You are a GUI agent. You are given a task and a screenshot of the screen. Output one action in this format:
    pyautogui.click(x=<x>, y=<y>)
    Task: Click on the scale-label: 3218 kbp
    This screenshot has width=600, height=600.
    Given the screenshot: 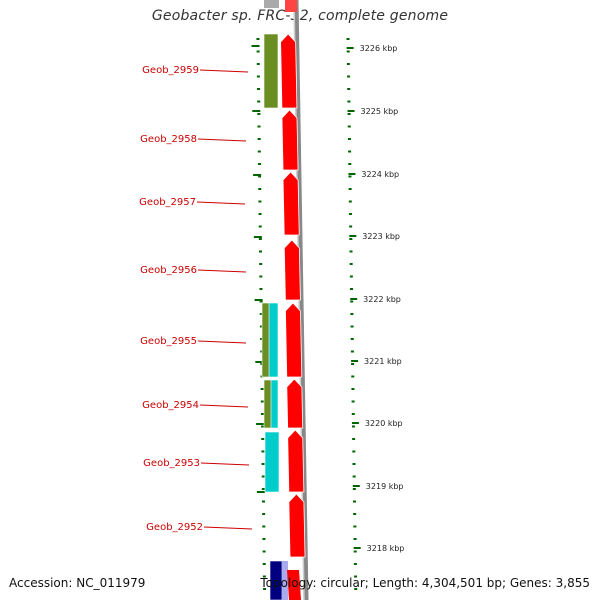 What is the action you would take?
    pyautogui.click(x=386, y=548)
    